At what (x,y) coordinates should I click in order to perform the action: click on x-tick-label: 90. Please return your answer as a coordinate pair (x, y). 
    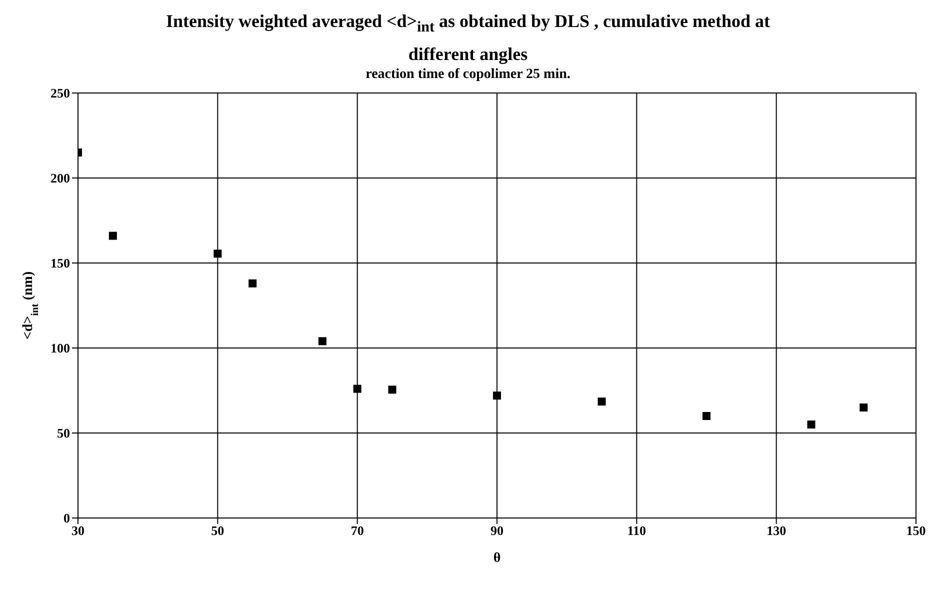
    Looking at the image, I should click on (497, 530).